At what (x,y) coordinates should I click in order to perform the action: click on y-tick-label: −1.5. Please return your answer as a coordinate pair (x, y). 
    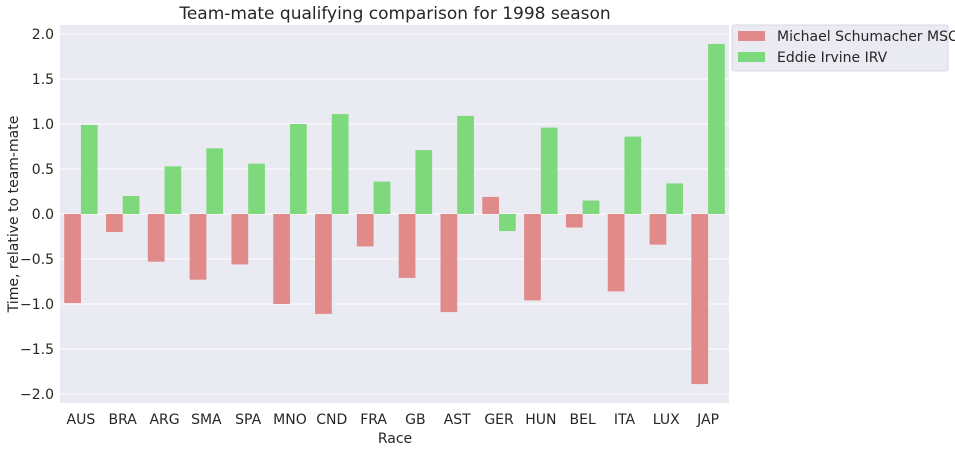
    Looking at the image, I should click on (37, 350).